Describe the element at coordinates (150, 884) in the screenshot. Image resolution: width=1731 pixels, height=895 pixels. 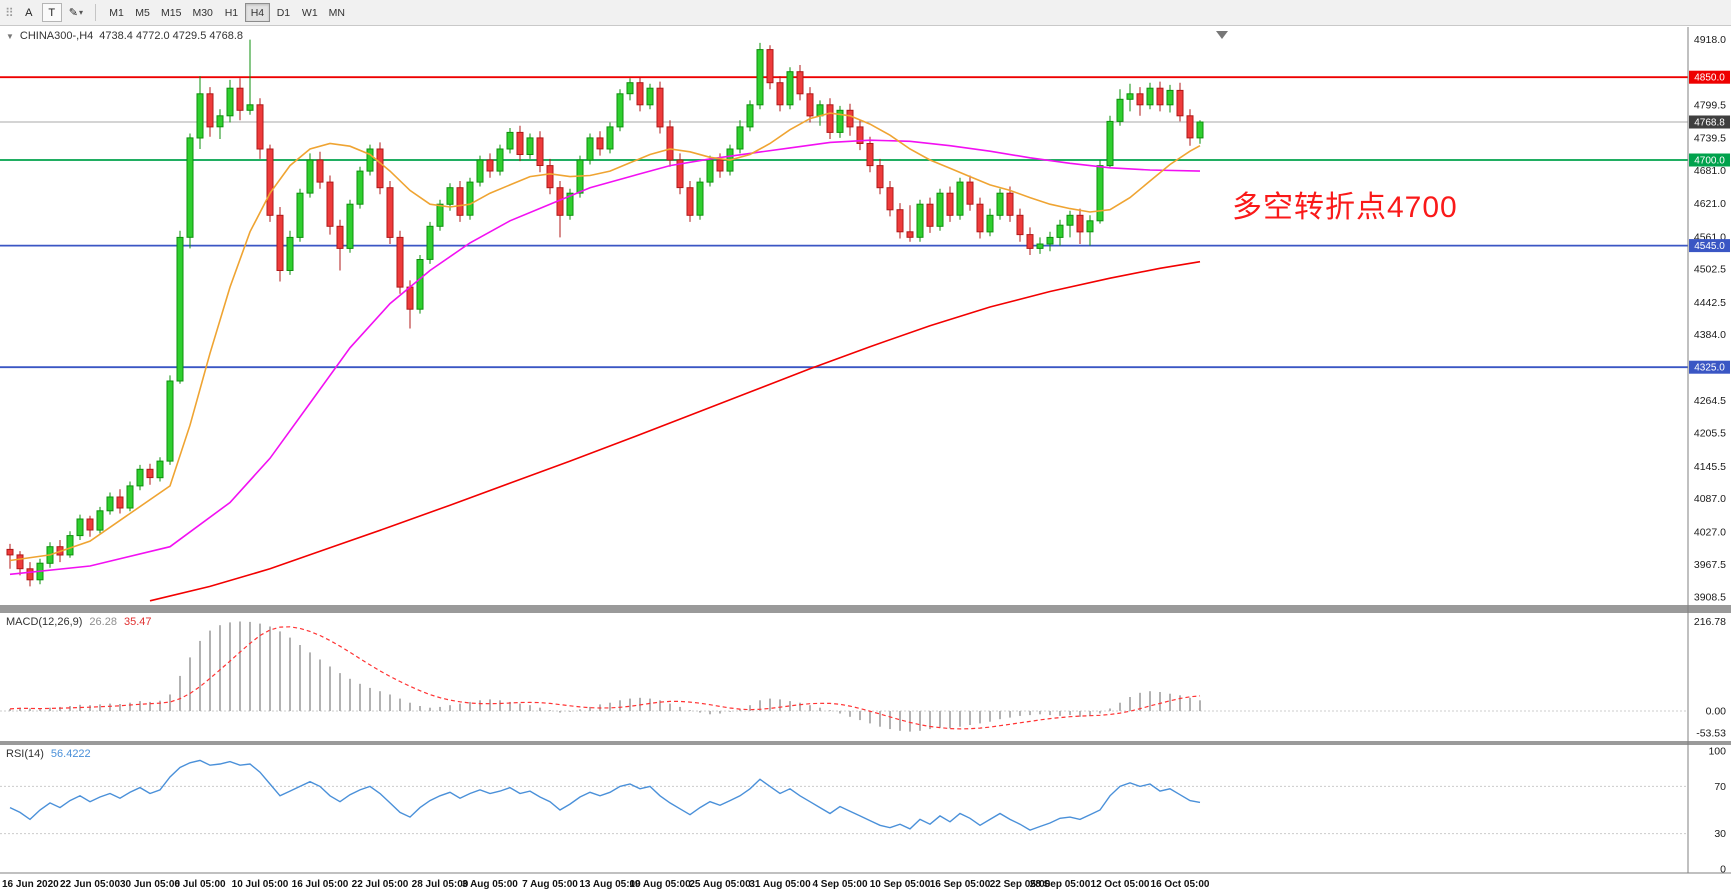
I see `time-axis-label: 30 Jun 05:00` at that location.